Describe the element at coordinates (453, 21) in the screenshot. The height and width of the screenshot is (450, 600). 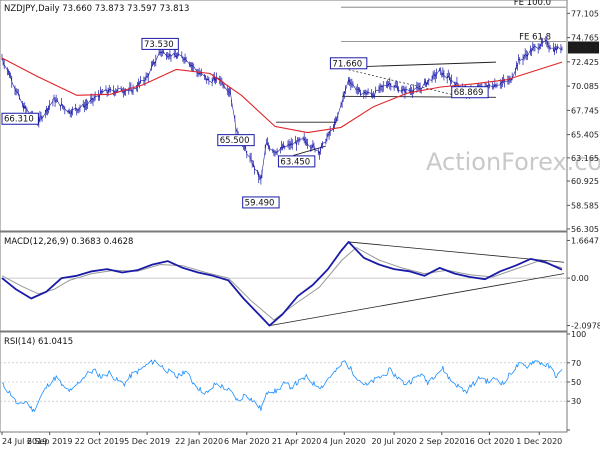
I see `fibonacci-lines: FE 100.0 FE 61.8` at that location.